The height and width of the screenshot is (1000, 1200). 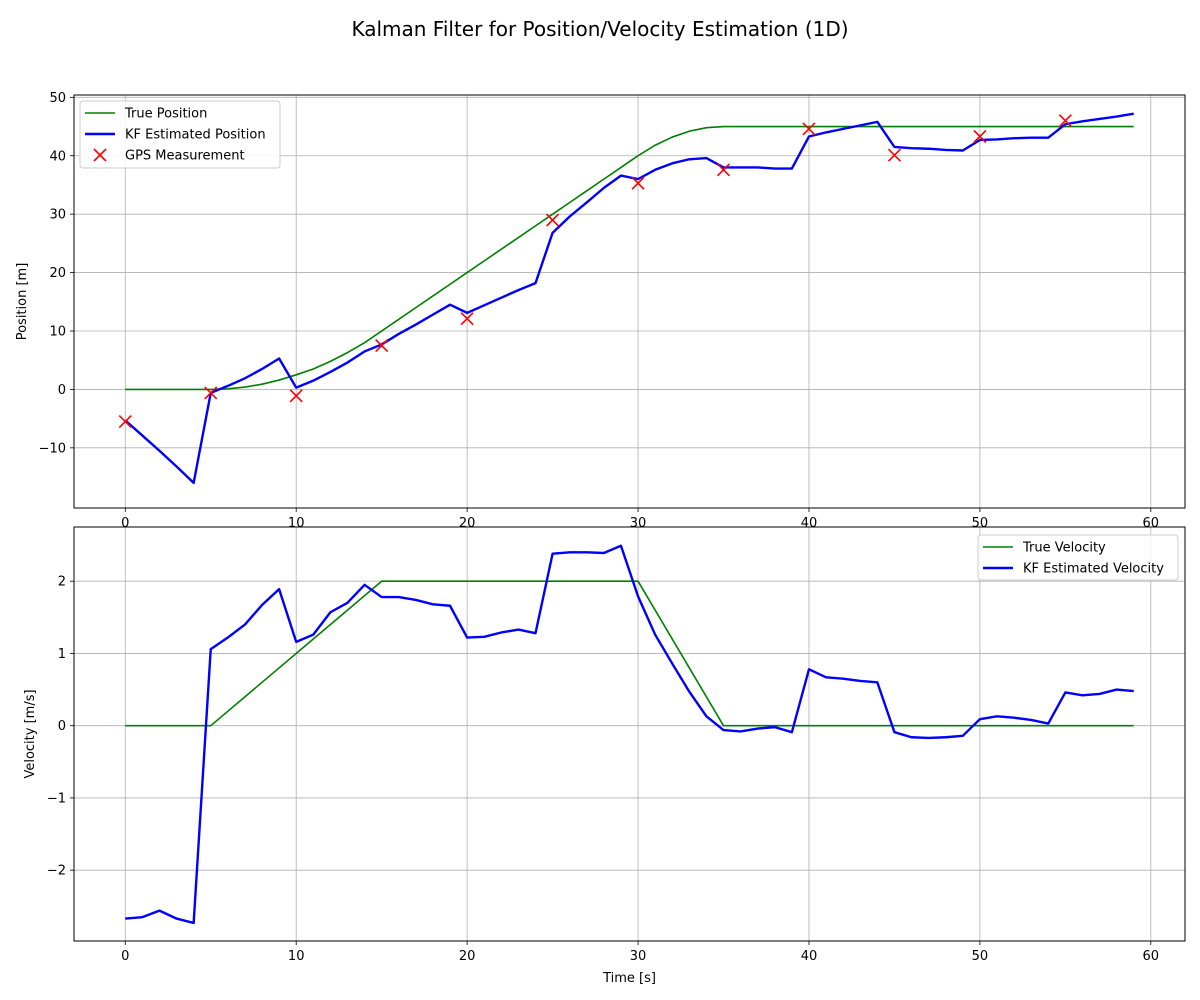 I want to click on position-y-tick-label: 0, so click(x=62, y=390).